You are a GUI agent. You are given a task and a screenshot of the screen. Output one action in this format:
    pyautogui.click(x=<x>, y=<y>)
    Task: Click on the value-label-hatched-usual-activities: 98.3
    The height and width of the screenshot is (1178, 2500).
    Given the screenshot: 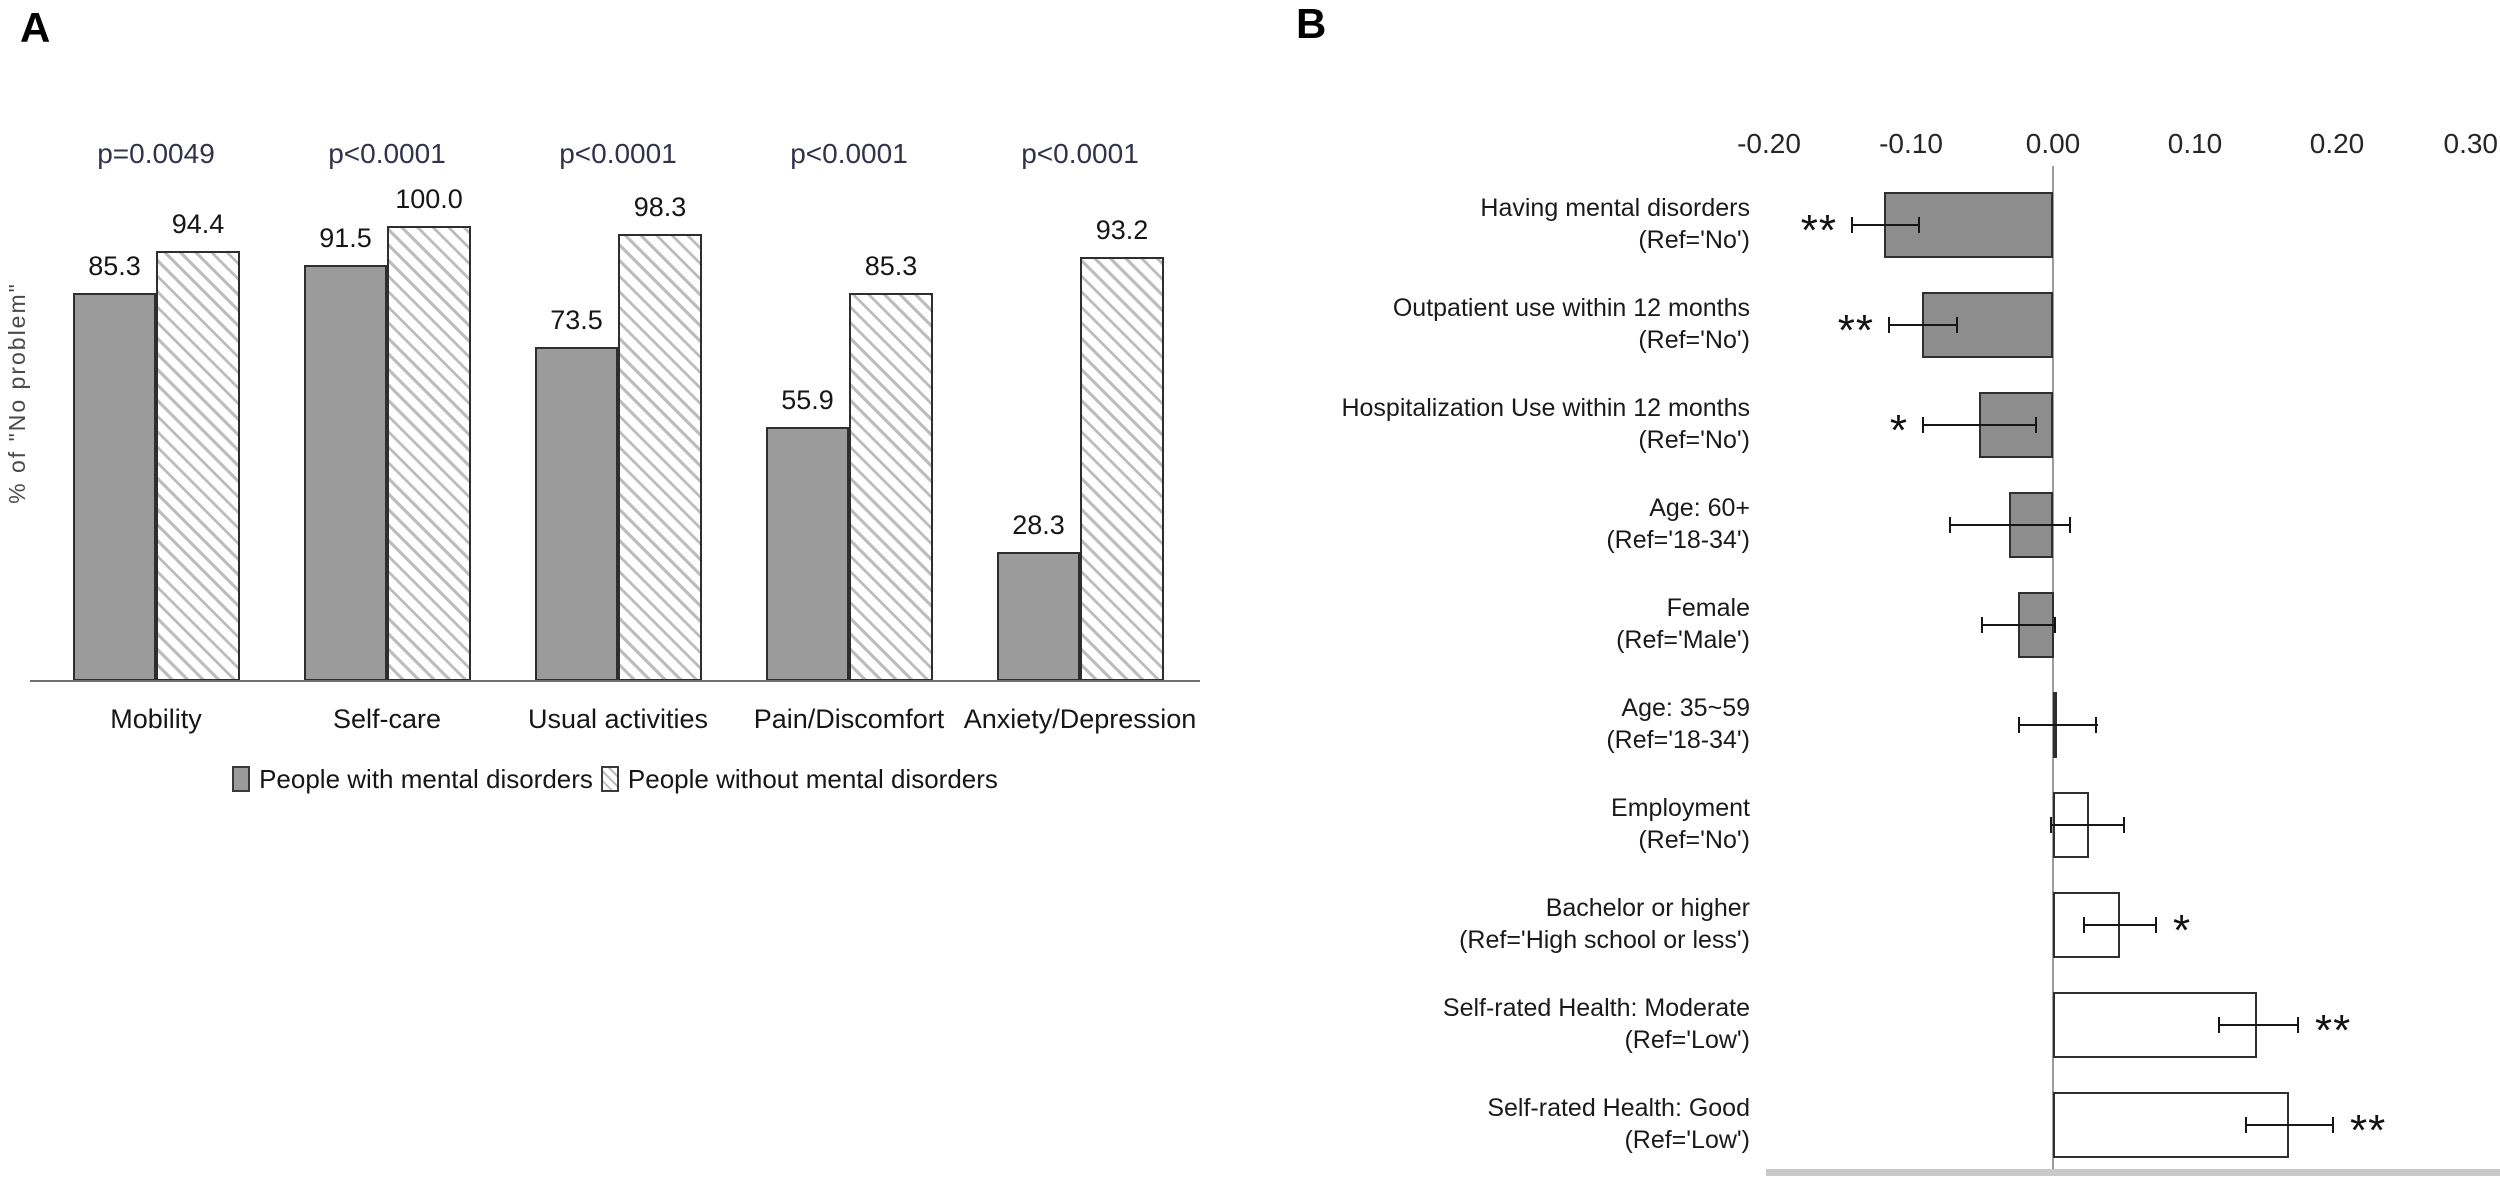 What is the action you would take?
    pyautogui.click(x=660, y=207)
    